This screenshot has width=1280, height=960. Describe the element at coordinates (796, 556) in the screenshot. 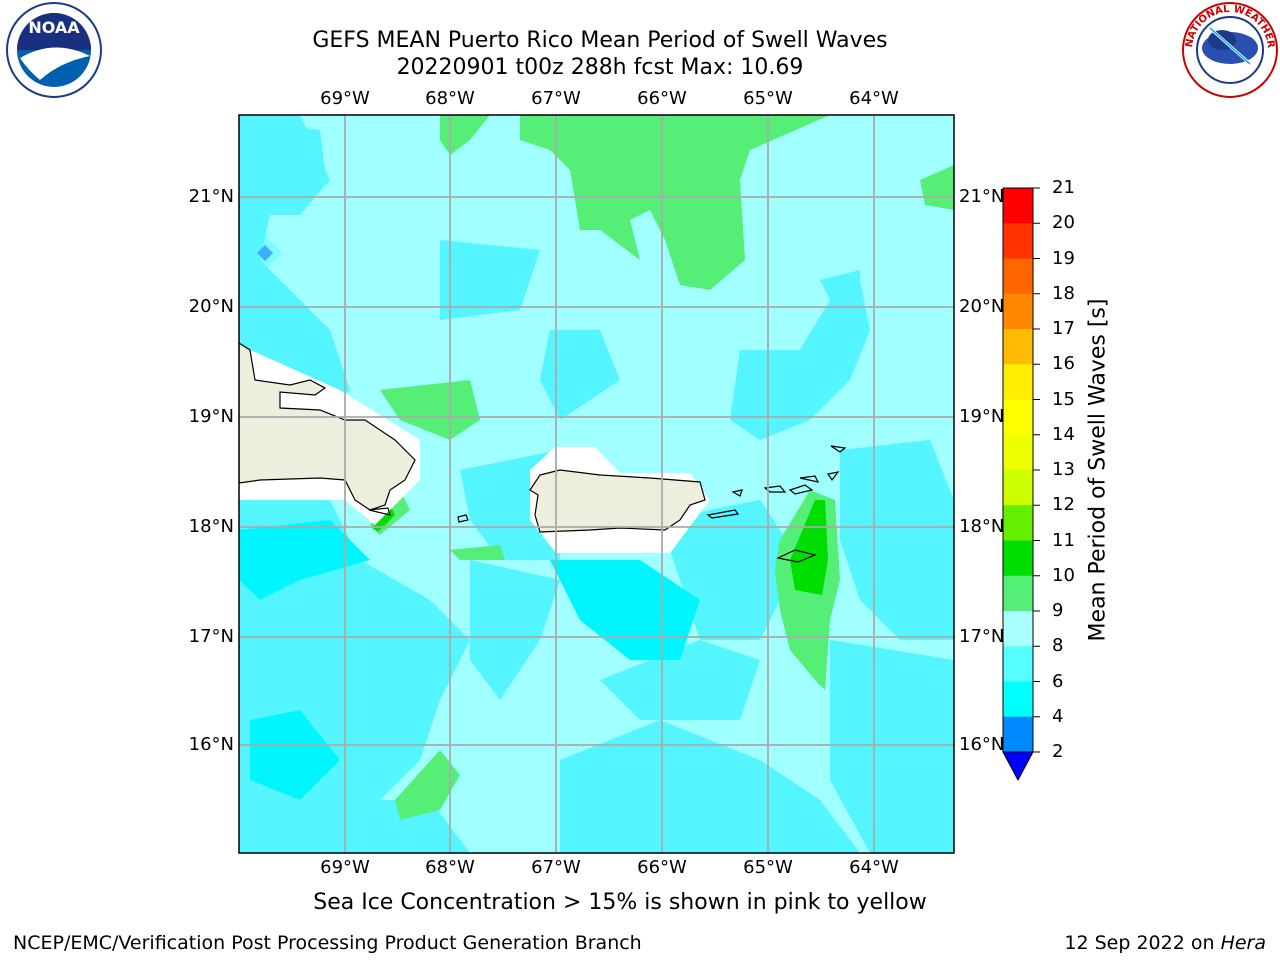

I see `island-st-croix` at that location.